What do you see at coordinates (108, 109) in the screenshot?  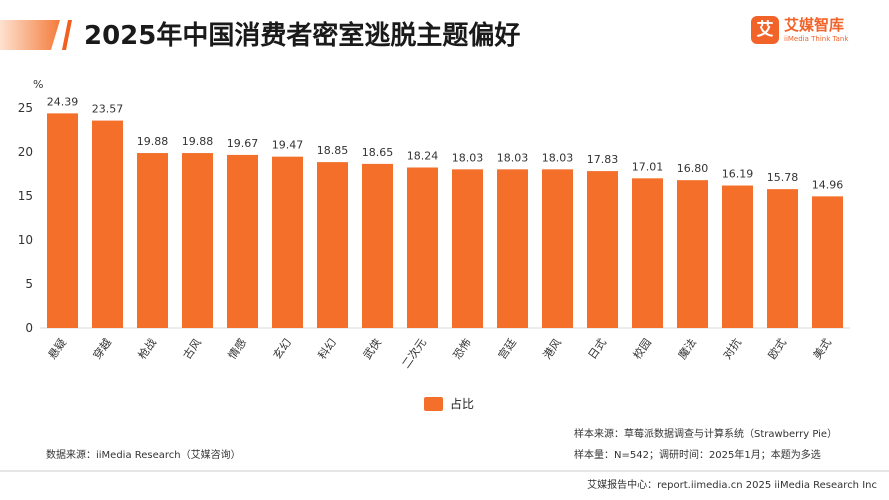 I see `bar-value-label: 23.57` at bounding box center [108, 109].